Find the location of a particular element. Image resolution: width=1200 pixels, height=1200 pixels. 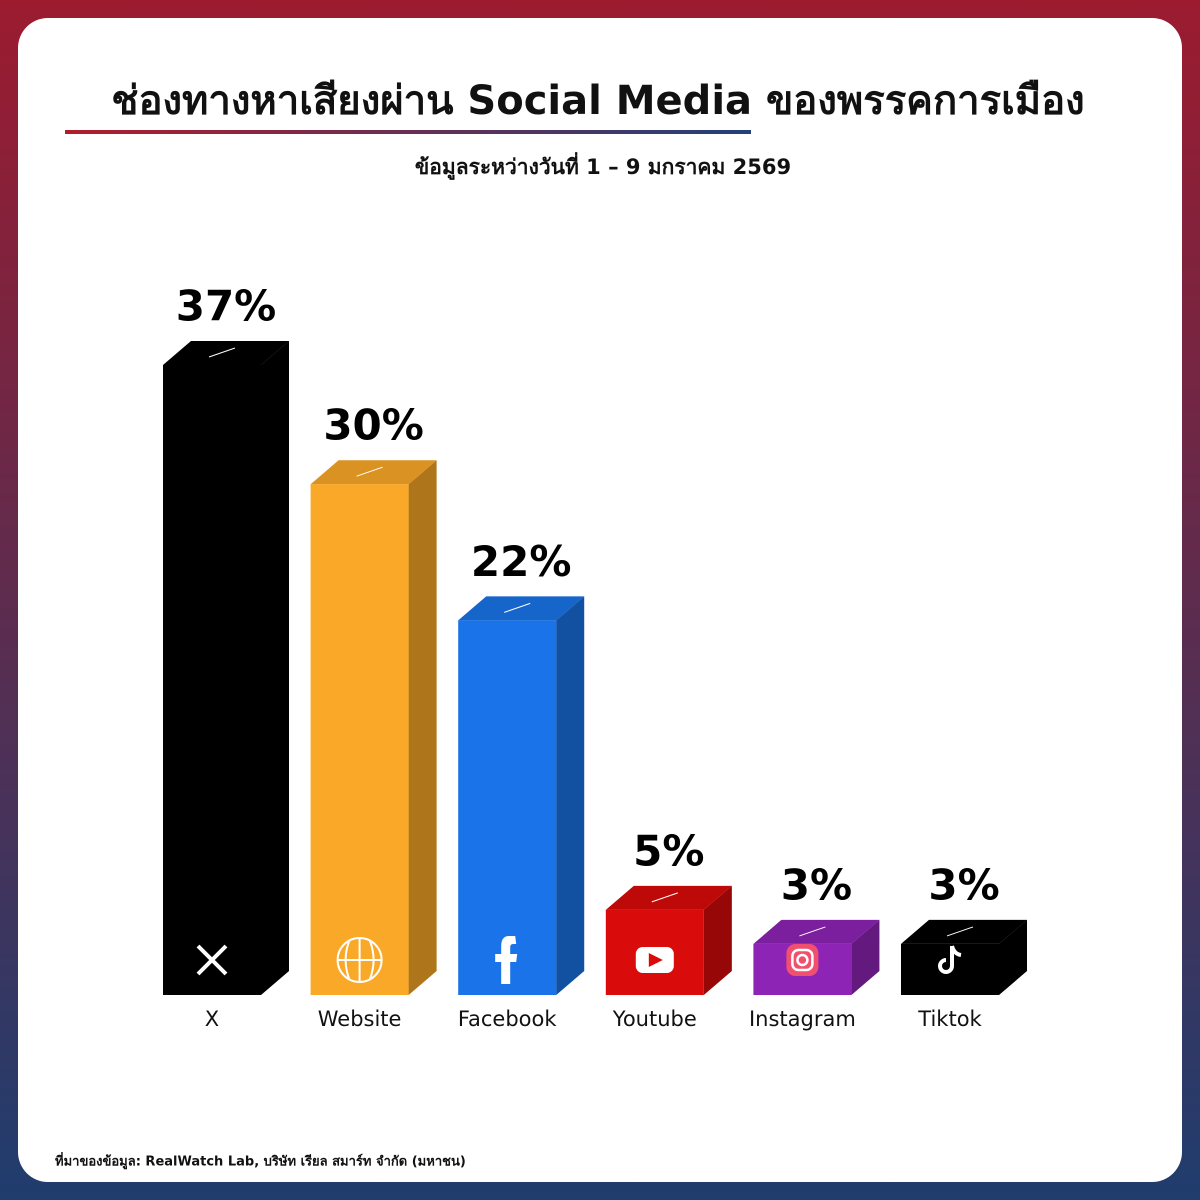

bar-group: 5% Youtube is located at coordinates (668, 928).